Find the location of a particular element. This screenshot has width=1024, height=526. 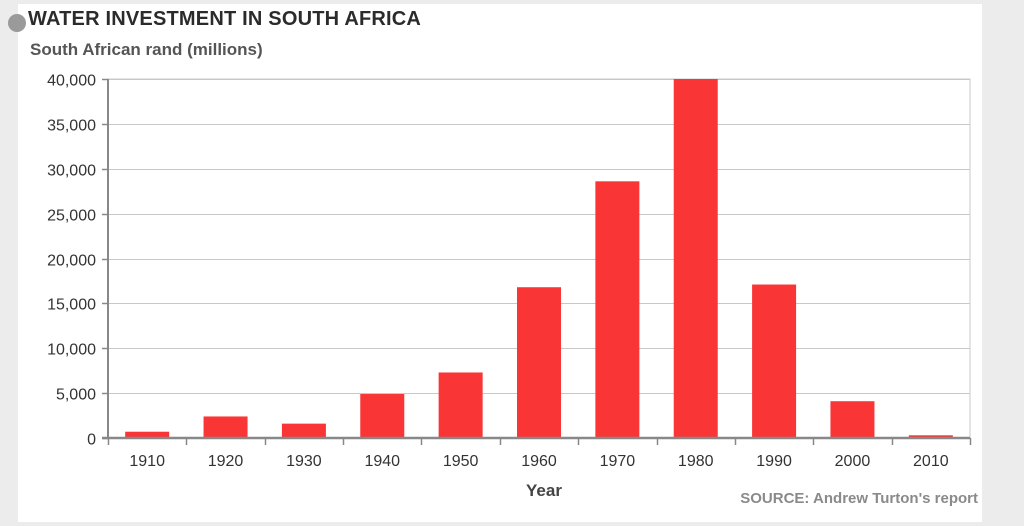

x-tick-label: 1950 is located at coordinates (461, 461).